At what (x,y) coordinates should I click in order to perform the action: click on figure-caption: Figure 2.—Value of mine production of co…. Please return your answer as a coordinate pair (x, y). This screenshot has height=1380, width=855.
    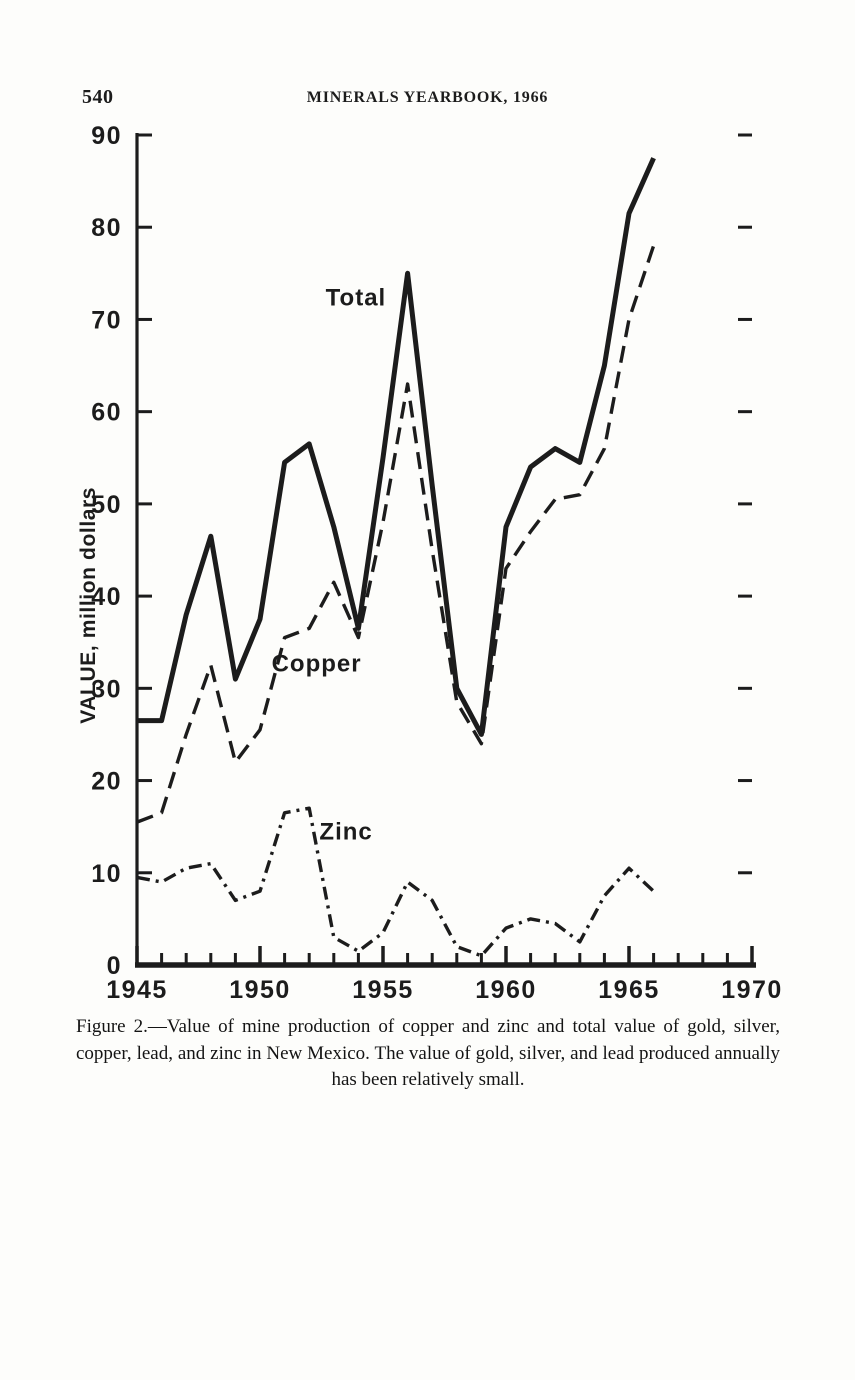
    Looking at the image, I should click on (428, 1053).